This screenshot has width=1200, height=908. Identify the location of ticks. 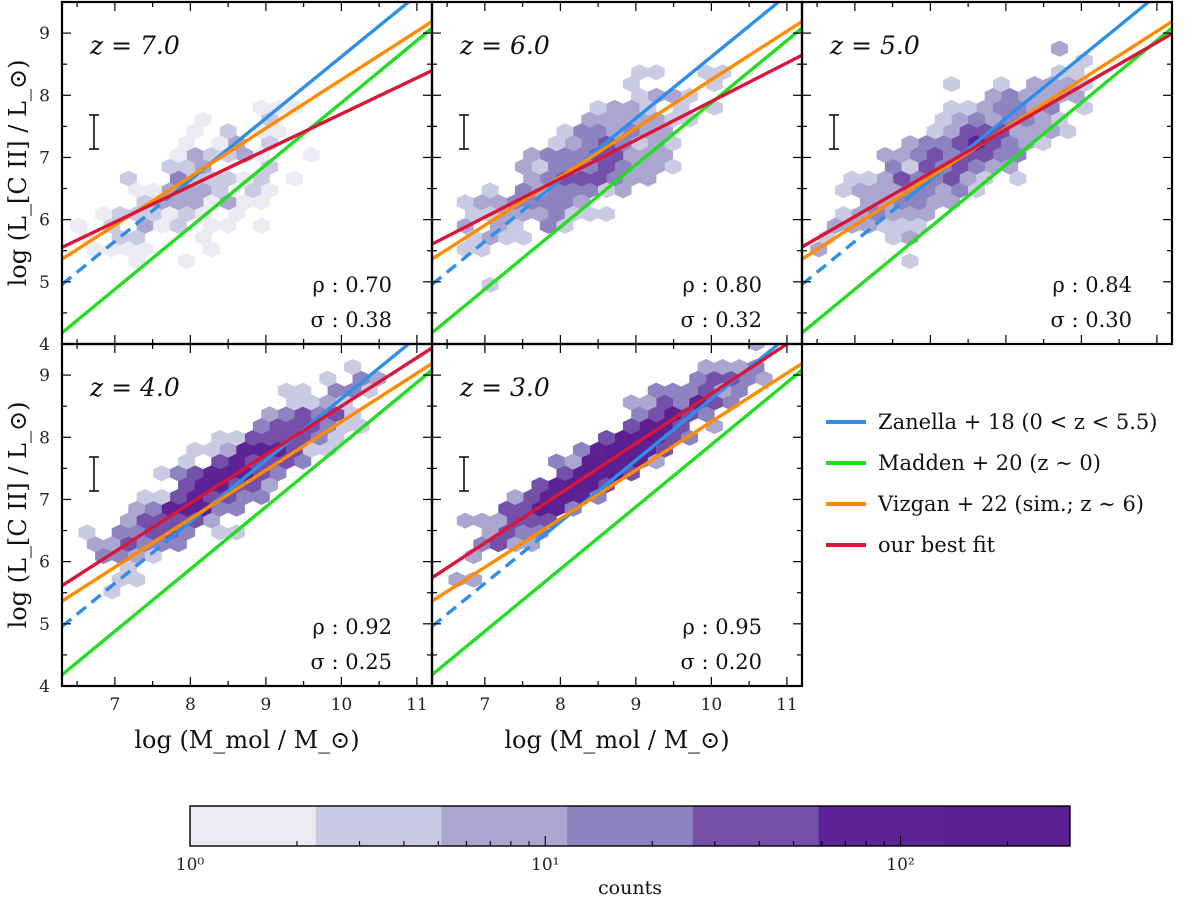
(617, 515).